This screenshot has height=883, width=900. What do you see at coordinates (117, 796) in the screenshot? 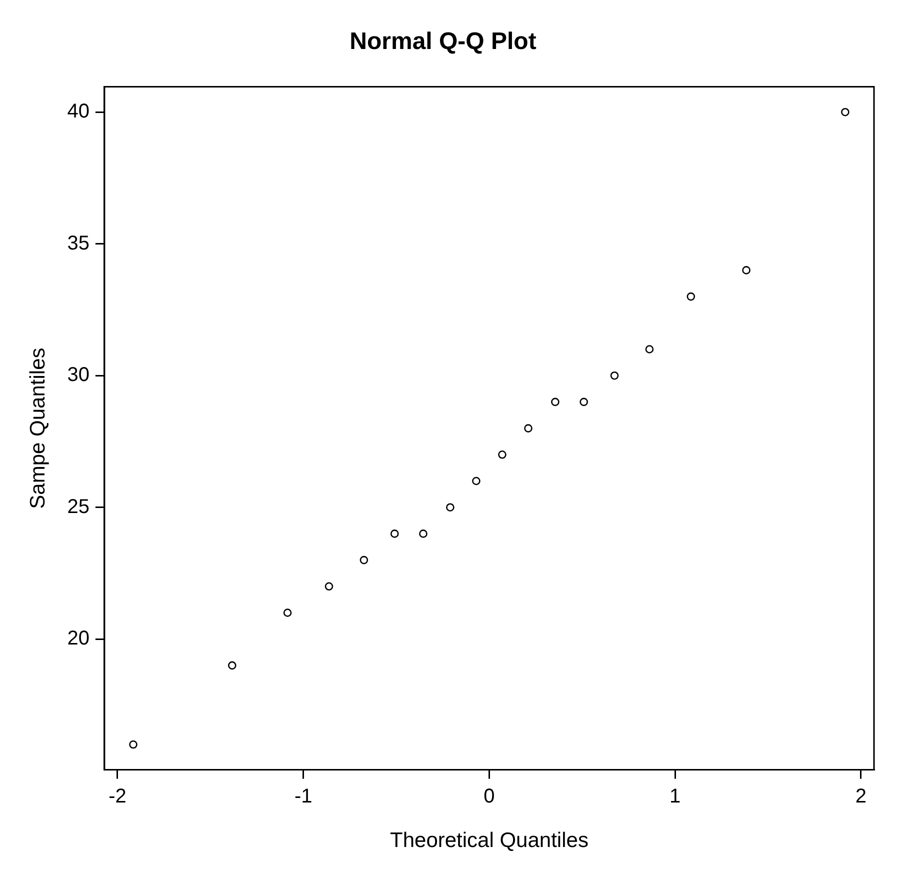
I see `x-tick-label: -2` at bounding box center [117, 796].